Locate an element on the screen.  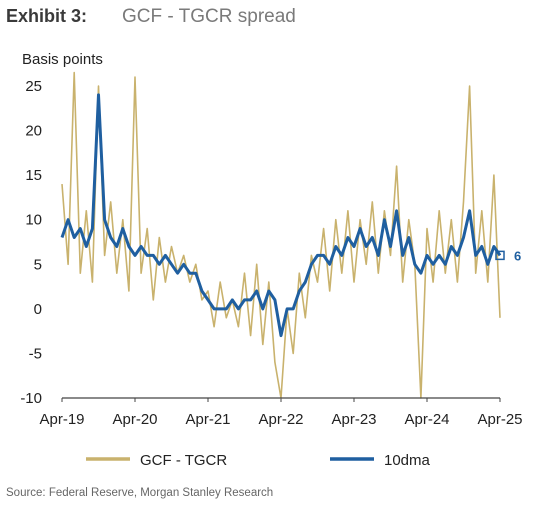
legend-label-gcf: GCF - TGCR is located at coordinates (183, 460).